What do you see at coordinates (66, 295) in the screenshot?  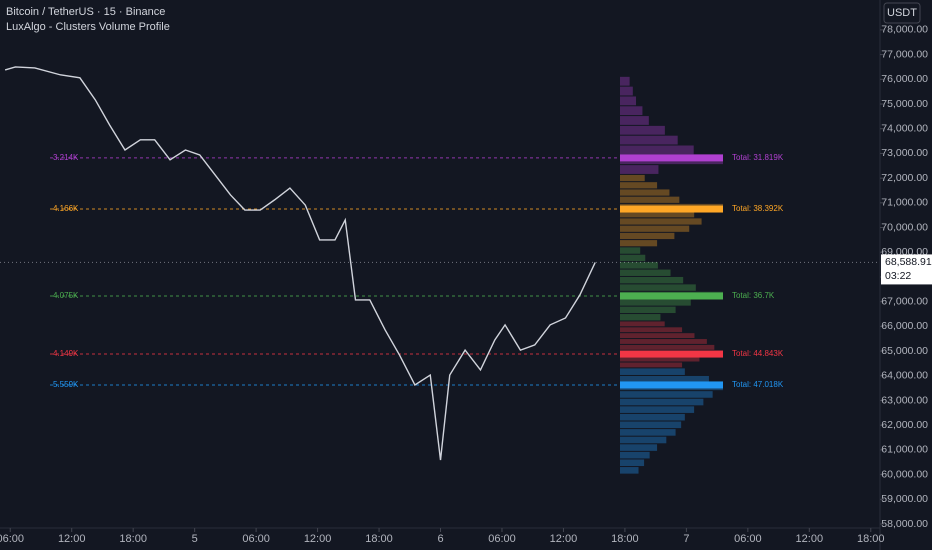 I see `poc-volume-label: 4.075K` at bounding box center [66, 295].